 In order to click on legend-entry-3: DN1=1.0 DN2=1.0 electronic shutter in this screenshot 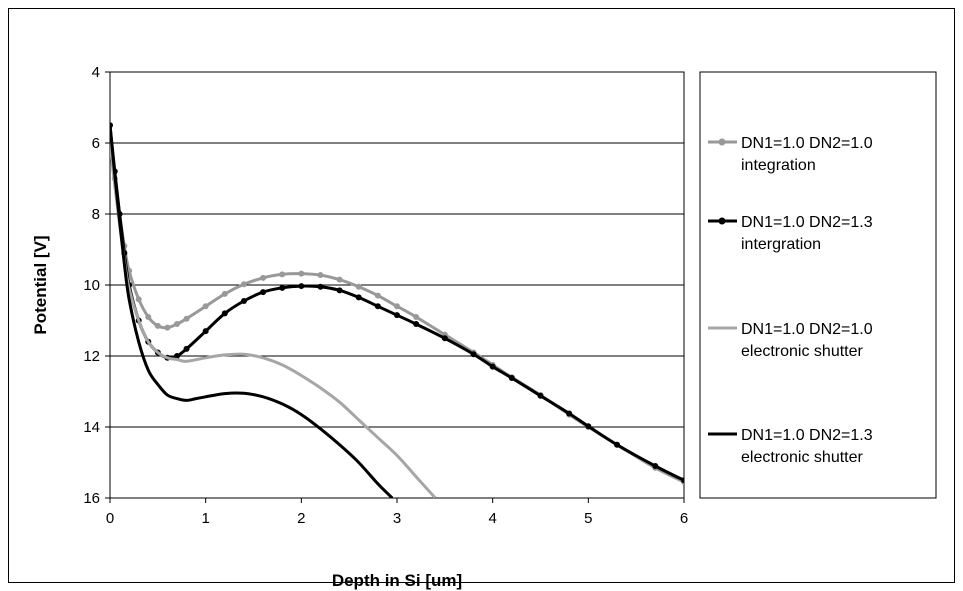, I will do `click(790, 340)`.